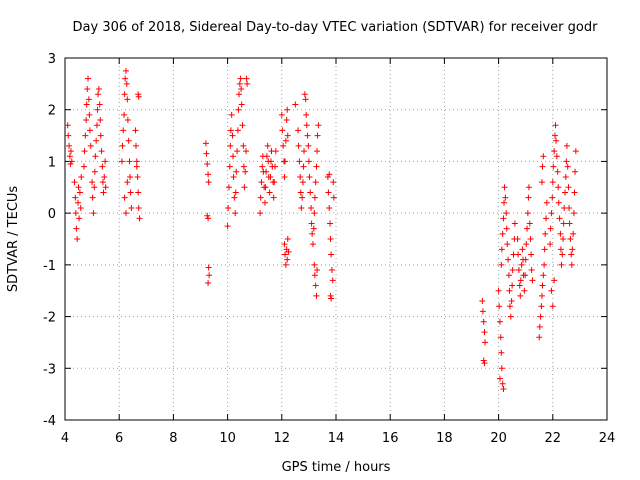 This screenshot has height=480, width=640. Describe the element at coordinates (52, 111) in the screenshot. I see `y-tick-label: 2` at that location.